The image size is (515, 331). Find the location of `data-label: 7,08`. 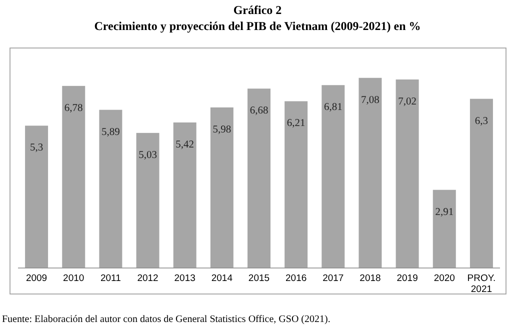

data-label: 7,08 is located at coordinates (370, 100).